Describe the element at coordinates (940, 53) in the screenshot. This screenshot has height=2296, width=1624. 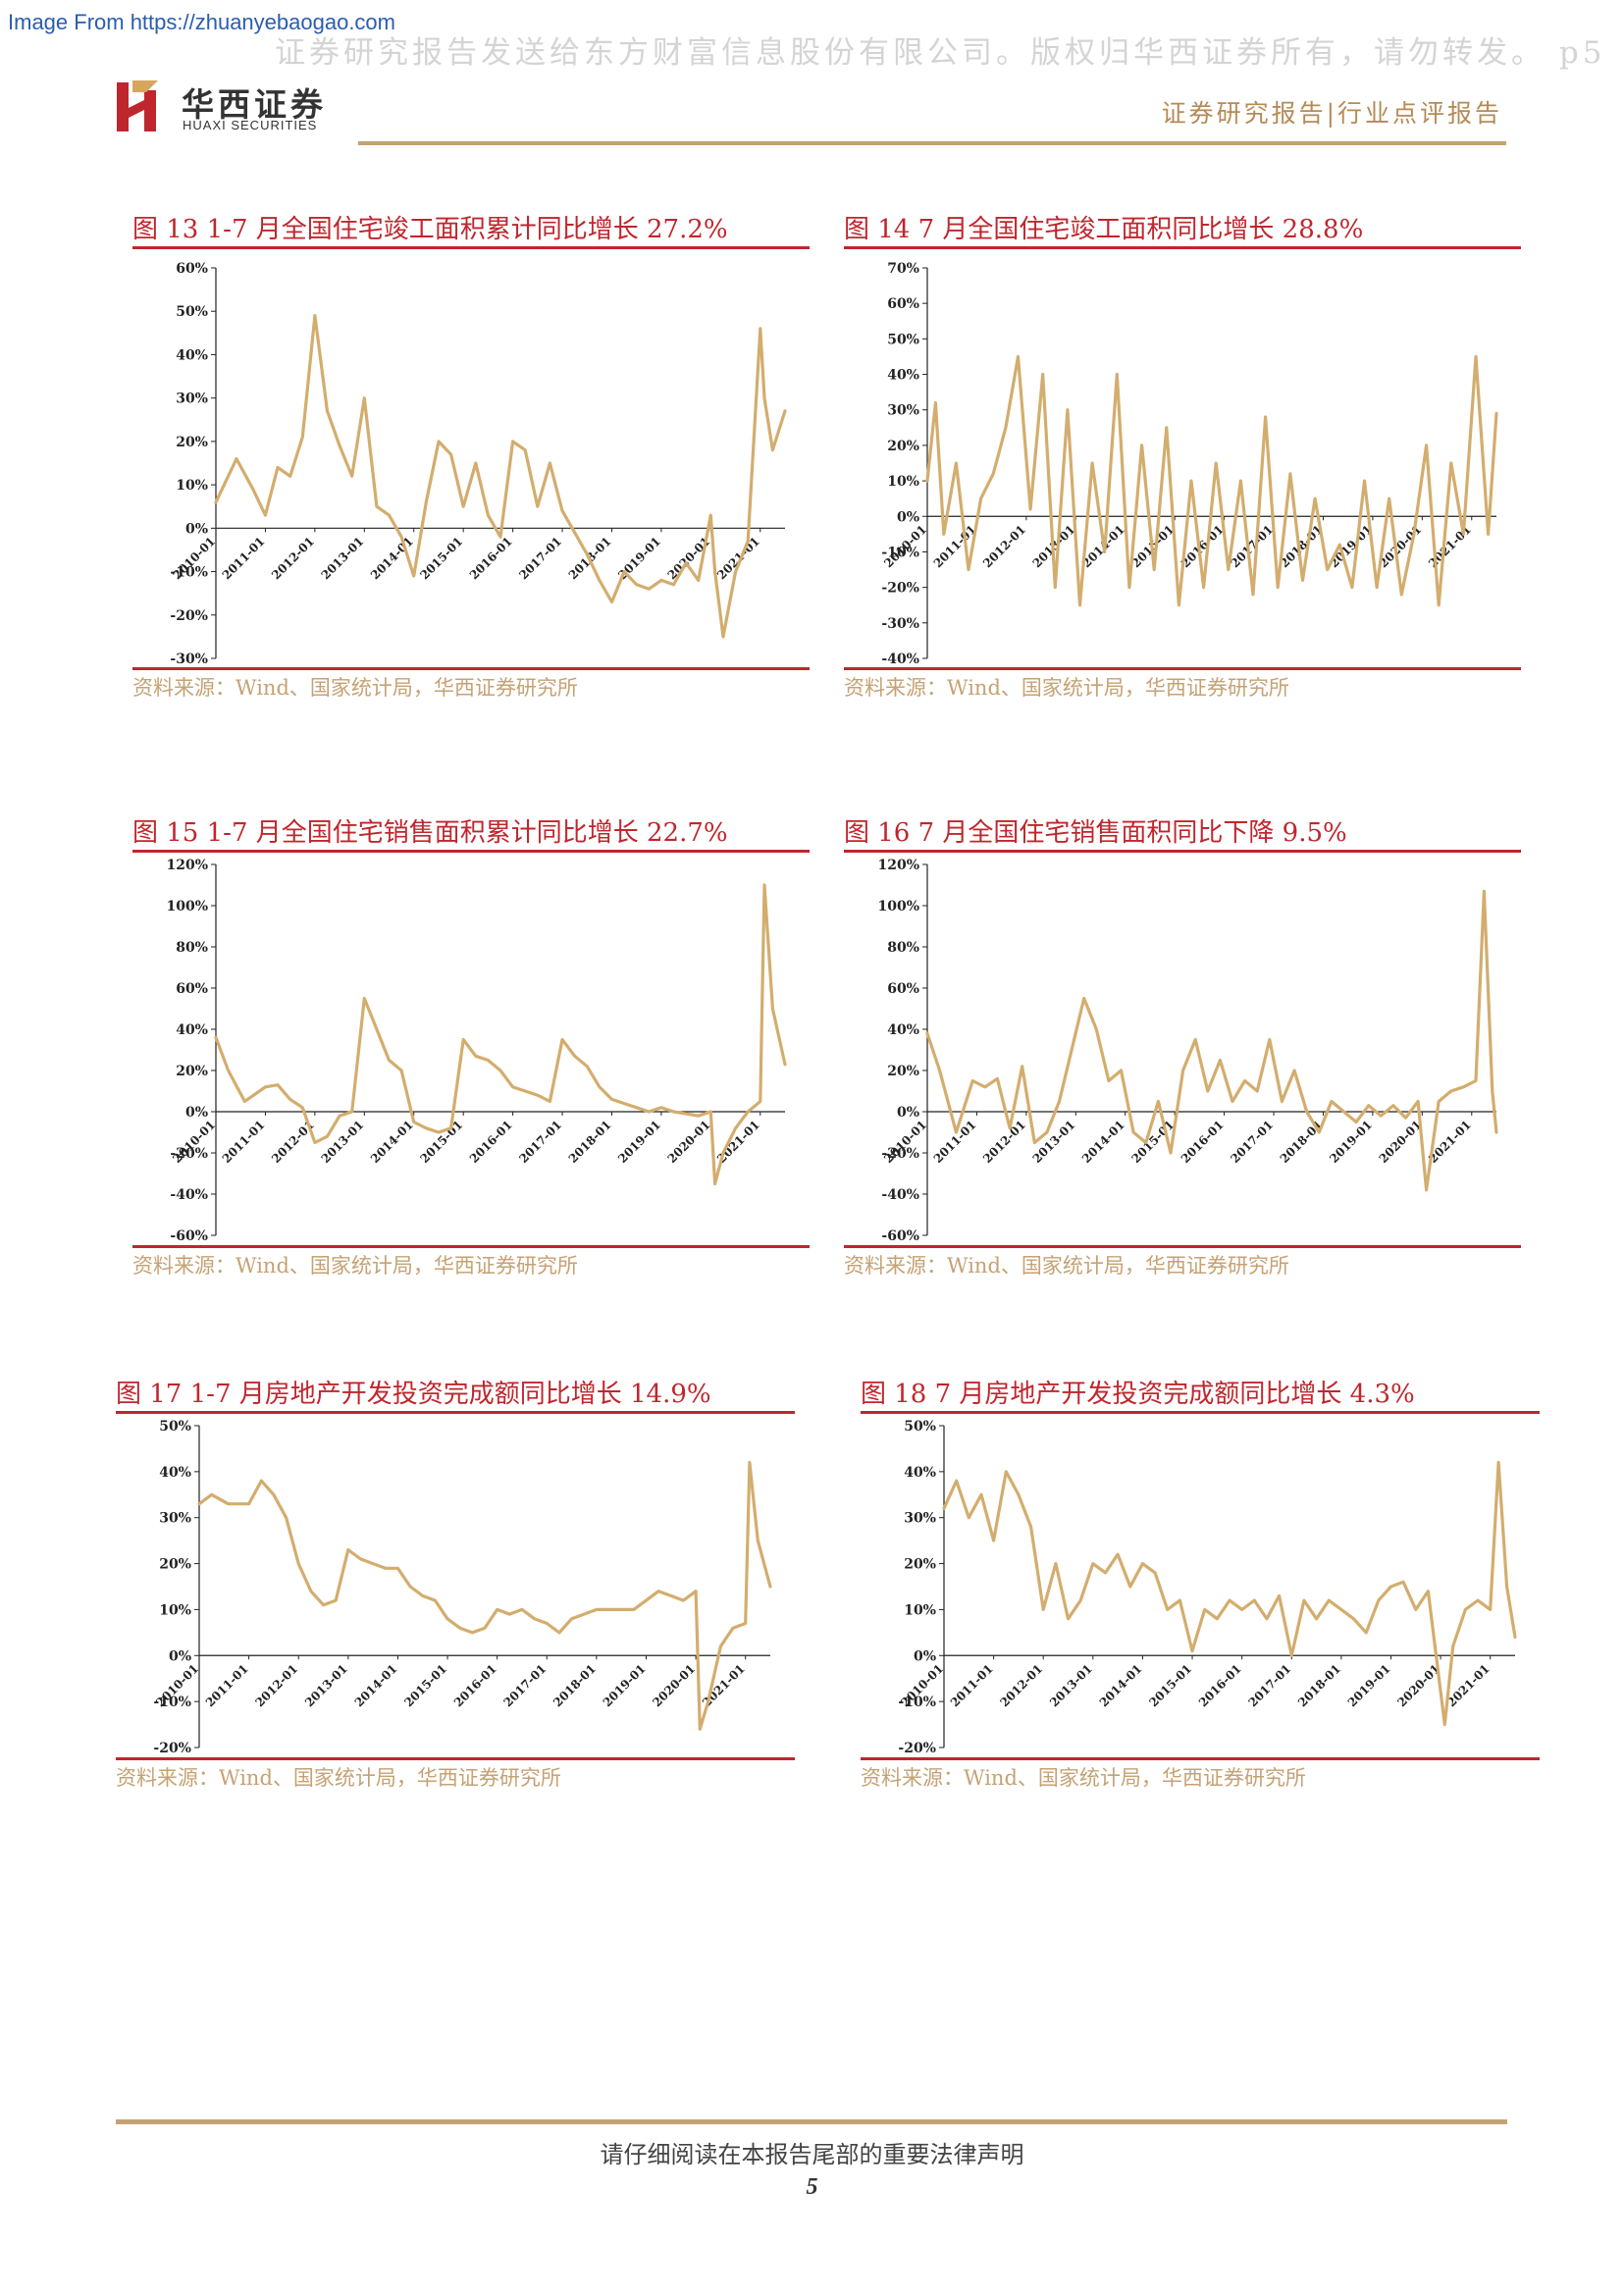
I see `watermark-text: 证券研究报告发送给东方财富信息股份有限公司。版权归华西证券所有，请勿转发。 p5` at that location.